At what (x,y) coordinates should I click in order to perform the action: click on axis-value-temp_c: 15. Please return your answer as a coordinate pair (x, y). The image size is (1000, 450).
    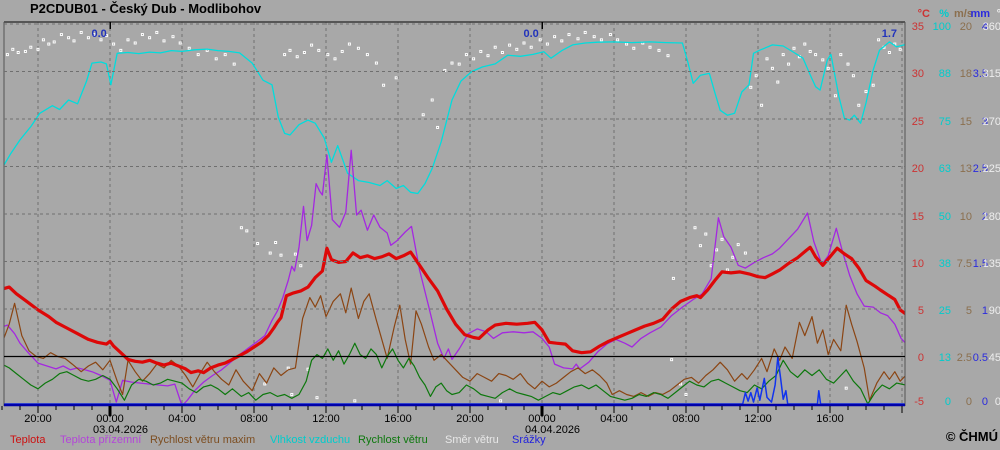
    Looking at the image, I should click on (917, 217).